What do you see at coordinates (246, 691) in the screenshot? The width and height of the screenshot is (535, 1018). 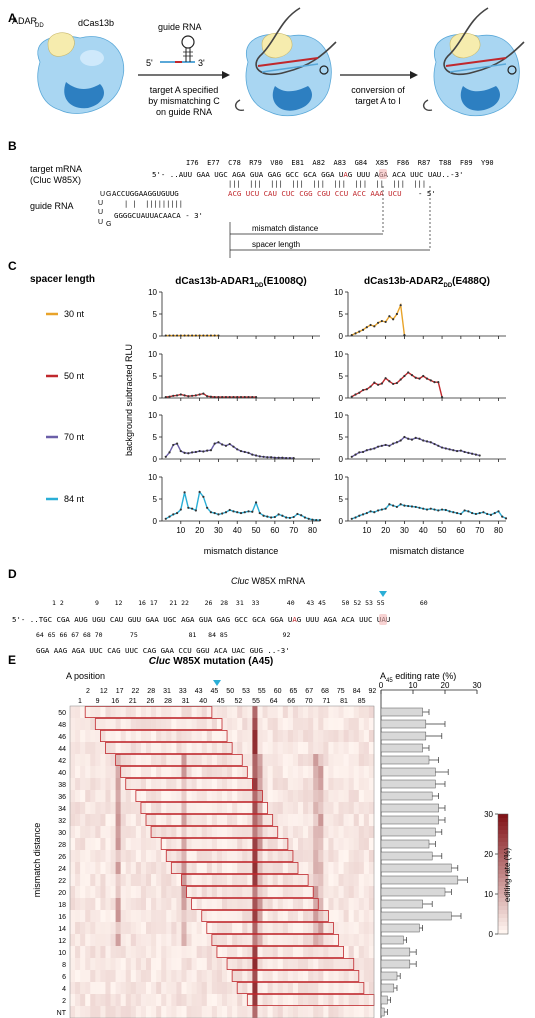 I see `heatmap-top-label: 53` at bounding box center [246, 691].